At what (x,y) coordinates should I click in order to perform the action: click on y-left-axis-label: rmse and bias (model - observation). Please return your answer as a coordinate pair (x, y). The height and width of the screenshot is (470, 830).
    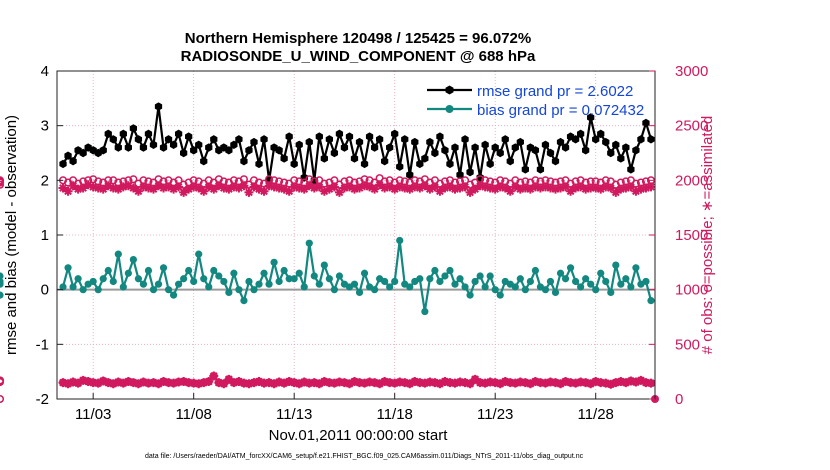
    Looking at the image, I should click on (11, 235).